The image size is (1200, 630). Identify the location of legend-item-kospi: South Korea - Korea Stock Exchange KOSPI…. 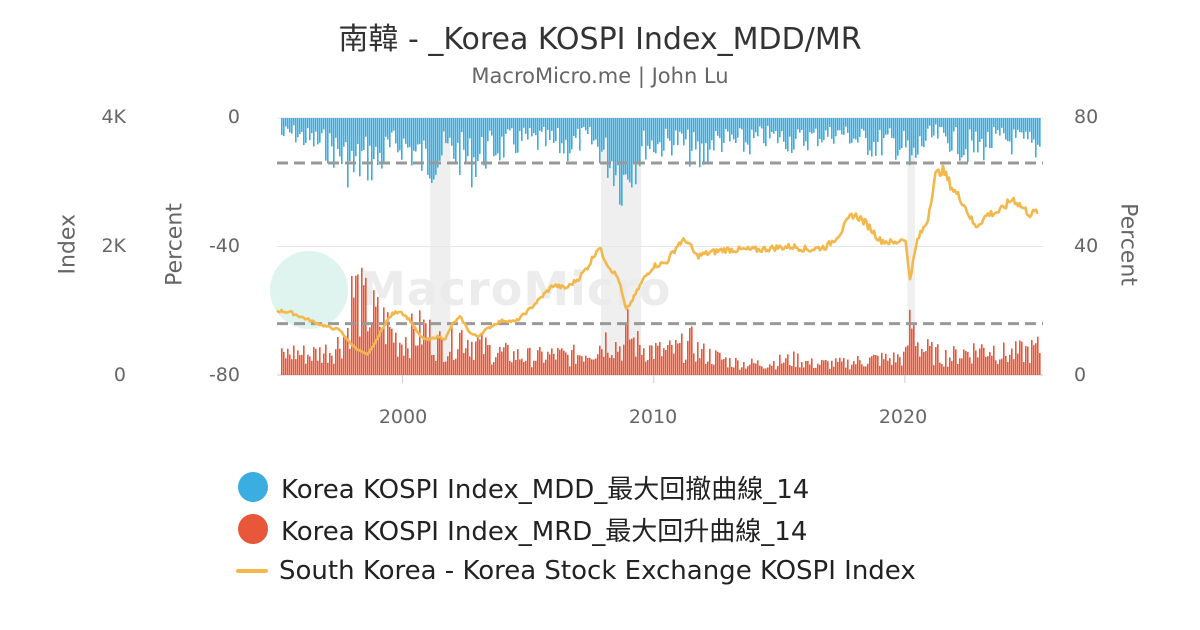
(576, 571).